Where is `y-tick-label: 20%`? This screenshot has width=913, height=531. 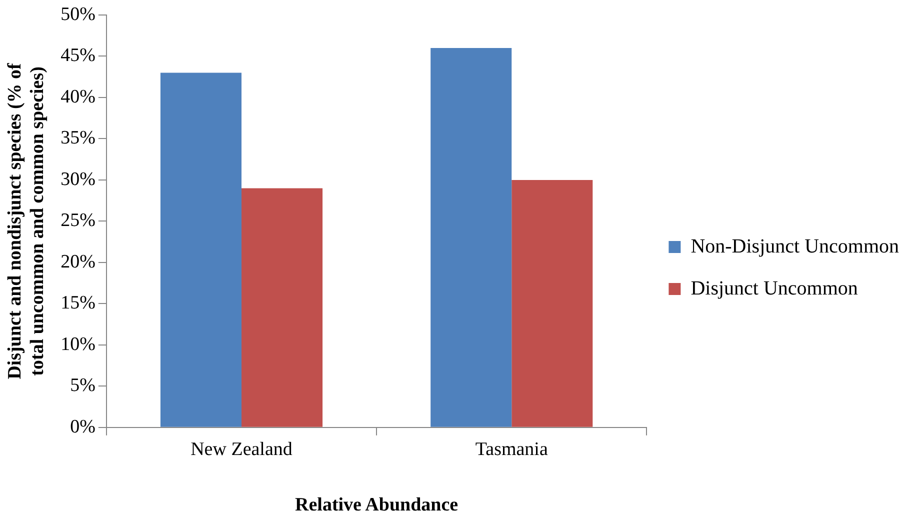 y-tick-label: 20% is located at coordinates (78, 261).